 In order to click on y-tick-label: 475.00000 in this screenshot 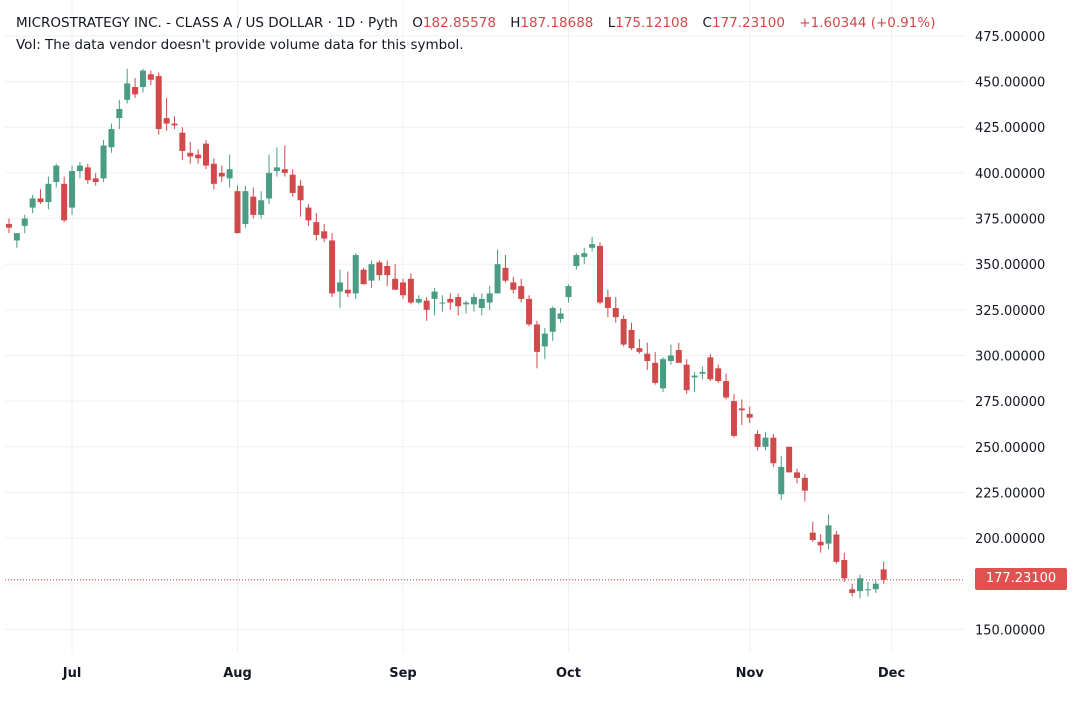, I will do `click(1010, 37)`.